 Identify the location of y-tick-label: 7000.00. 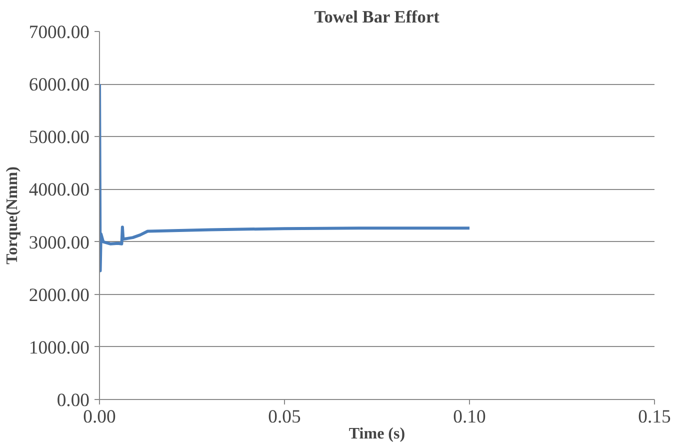
(59, 32).